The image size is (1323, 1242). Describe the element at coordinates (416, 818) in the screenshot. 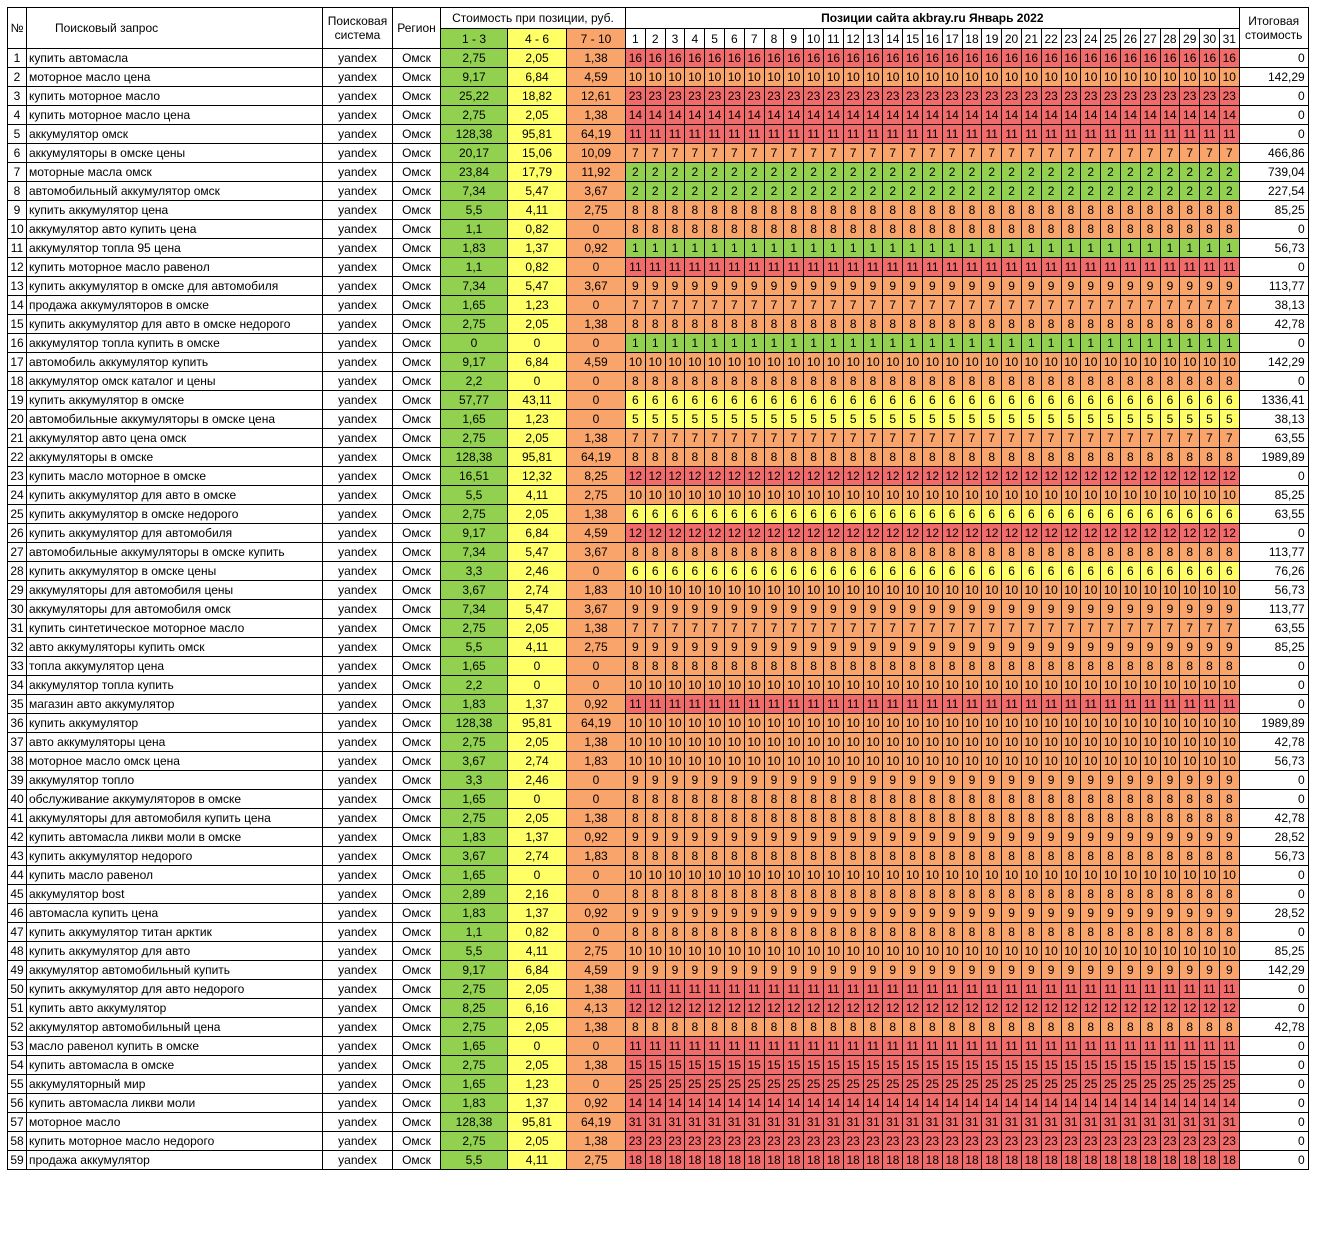

I see `region-cell: Омск` at that location.